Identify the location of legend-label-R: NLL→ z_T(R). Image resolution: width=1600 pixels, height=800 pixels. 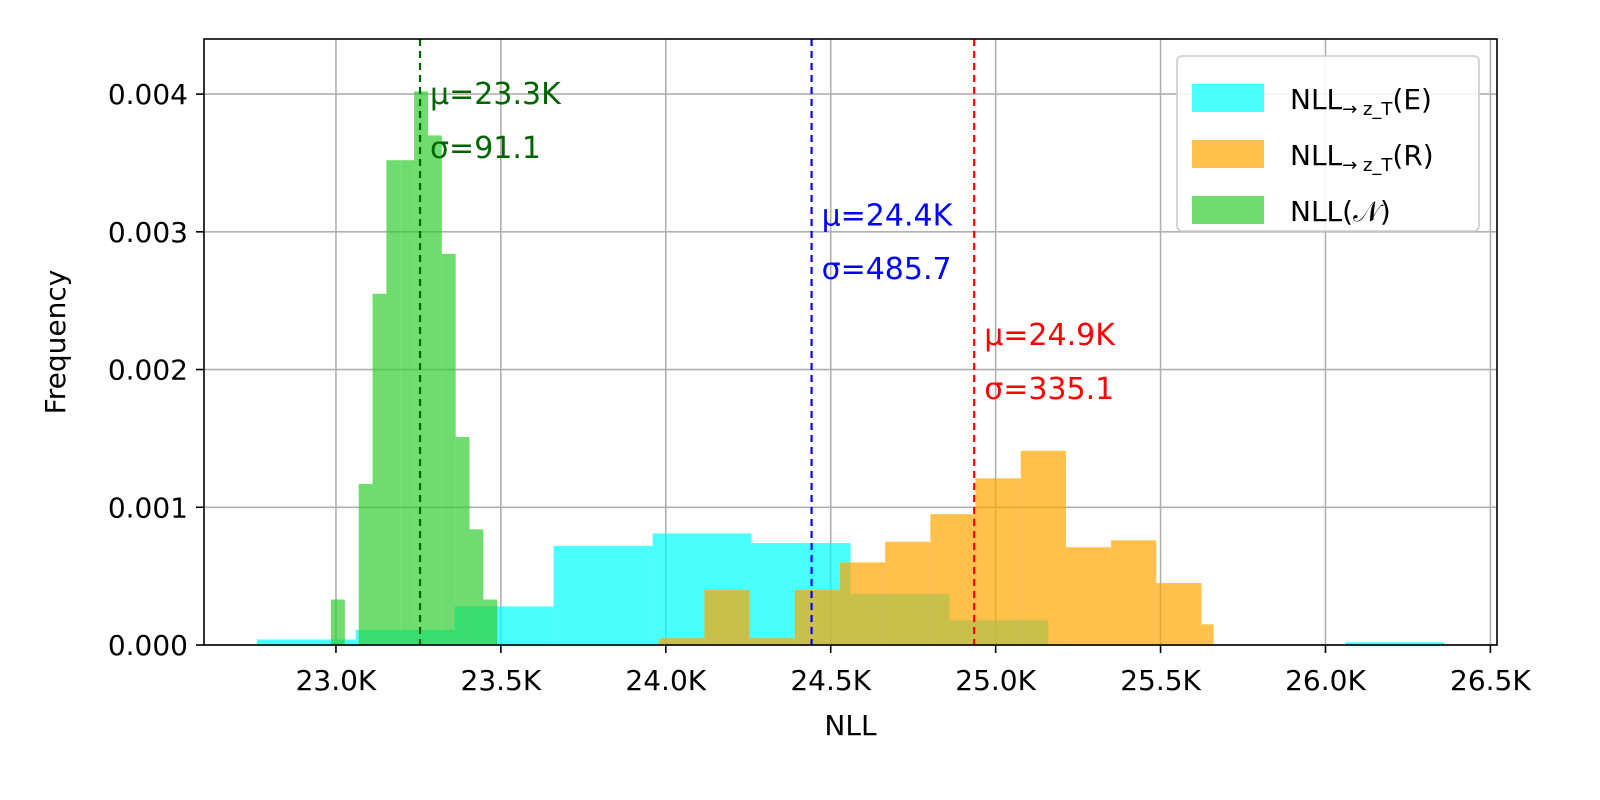
(1362, 157).